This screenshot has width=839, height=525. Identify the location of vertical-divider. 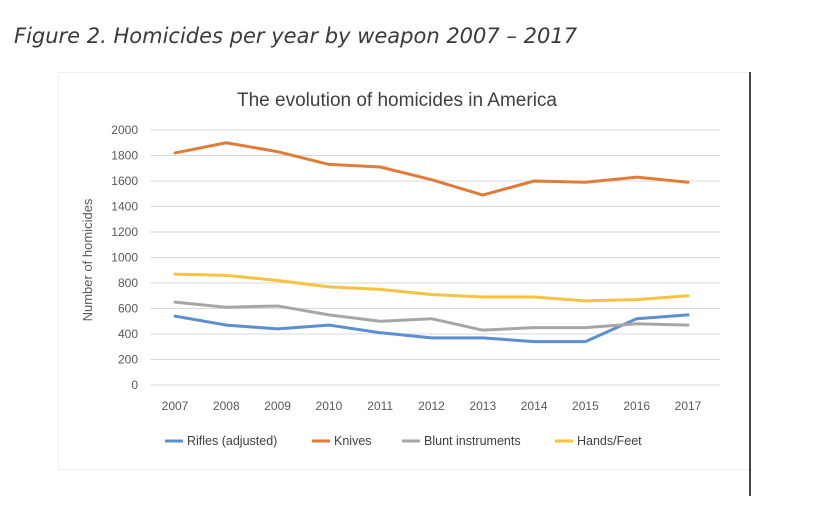
(750, 284).